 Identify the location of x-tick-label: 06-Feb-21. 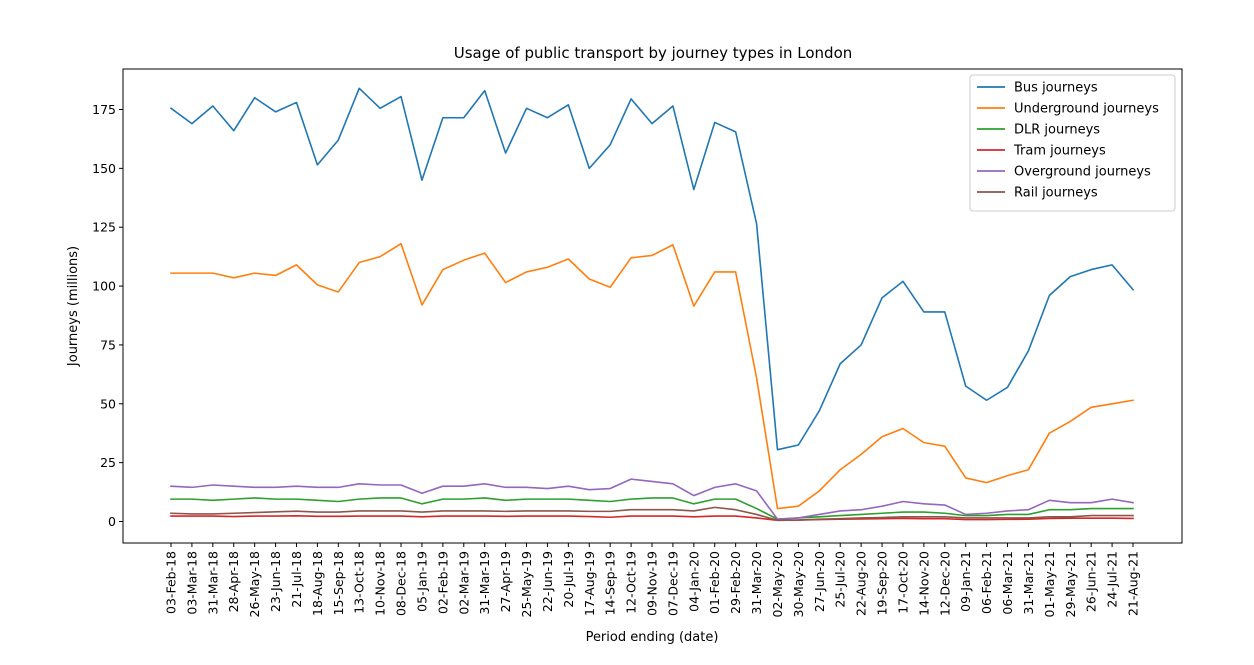
(986, 582).